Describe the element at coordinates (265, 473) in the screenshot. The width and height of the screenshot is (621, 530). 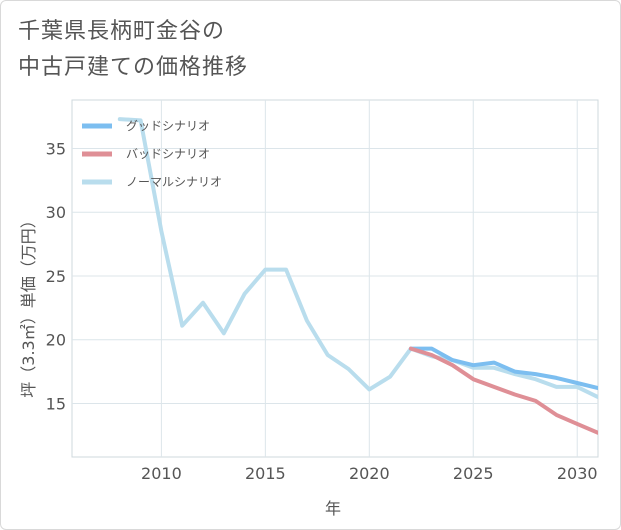
I see `x-tick-label: 2015` at that location.